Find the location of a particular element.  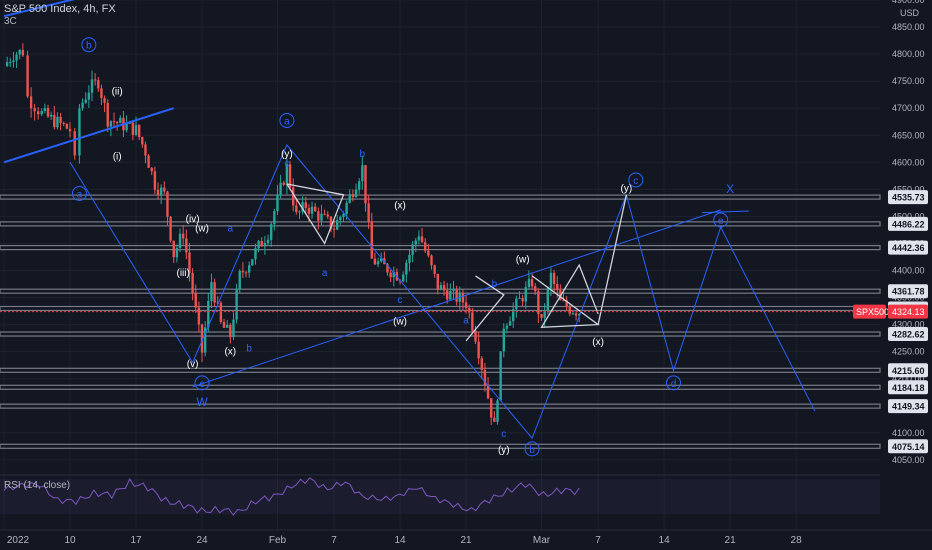

wave-label: (v) is located at coordinates (193, 364).